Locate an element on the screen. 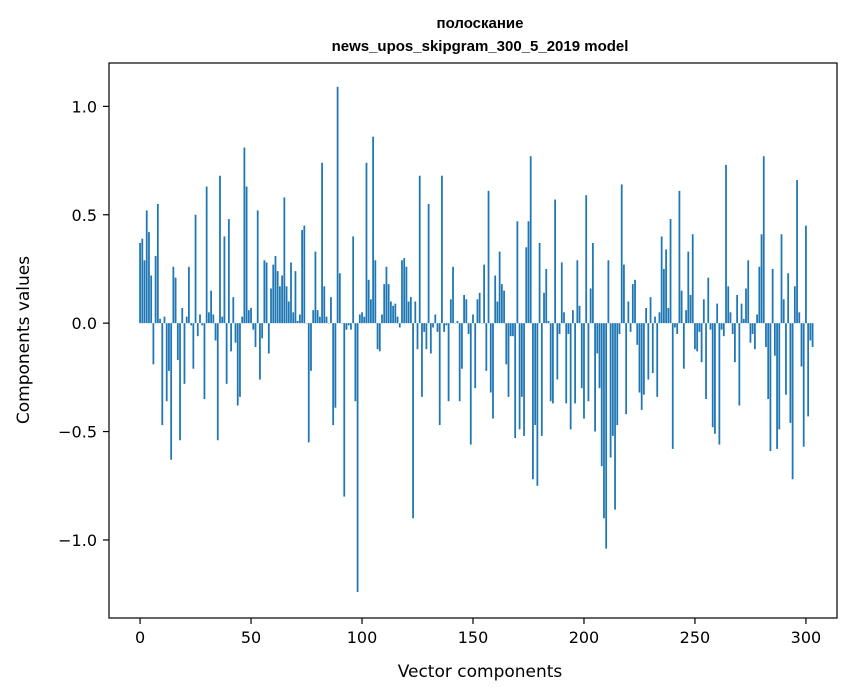  x-tick-label: 200 is located at coordinates (584, 637).